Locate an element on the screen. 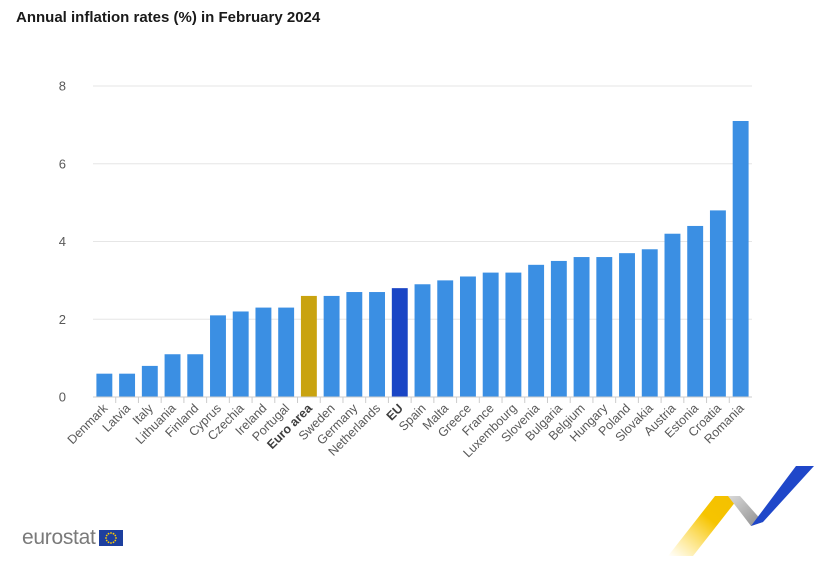 This screenshot has width=832, height=576. bar-austria is located at coordinates (672, 315).